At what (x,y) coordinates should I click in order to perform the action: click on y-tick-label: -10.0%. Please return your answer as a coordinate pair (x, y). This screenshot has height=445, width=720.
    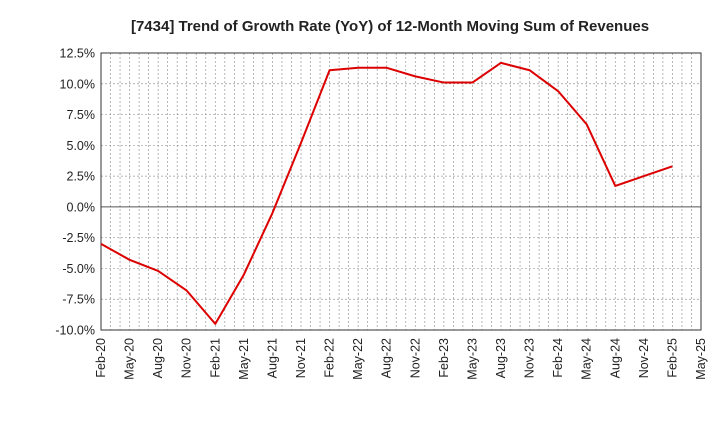
    Looking at the image, I should click on (75, 331).